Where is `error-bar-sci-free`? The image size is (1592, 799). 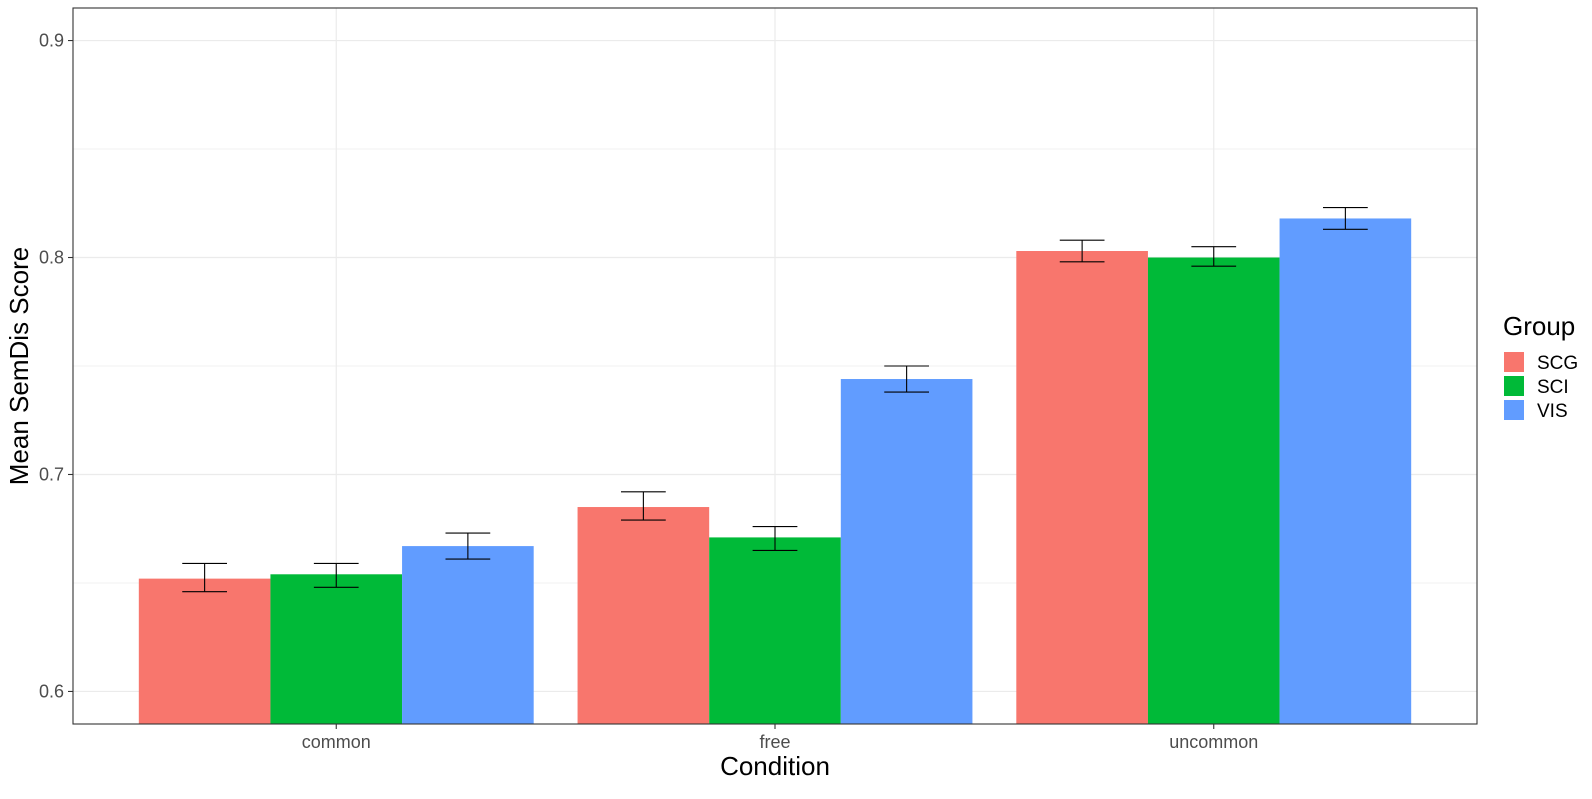
error-bar-sci-free is located at coordinates (775, 538).